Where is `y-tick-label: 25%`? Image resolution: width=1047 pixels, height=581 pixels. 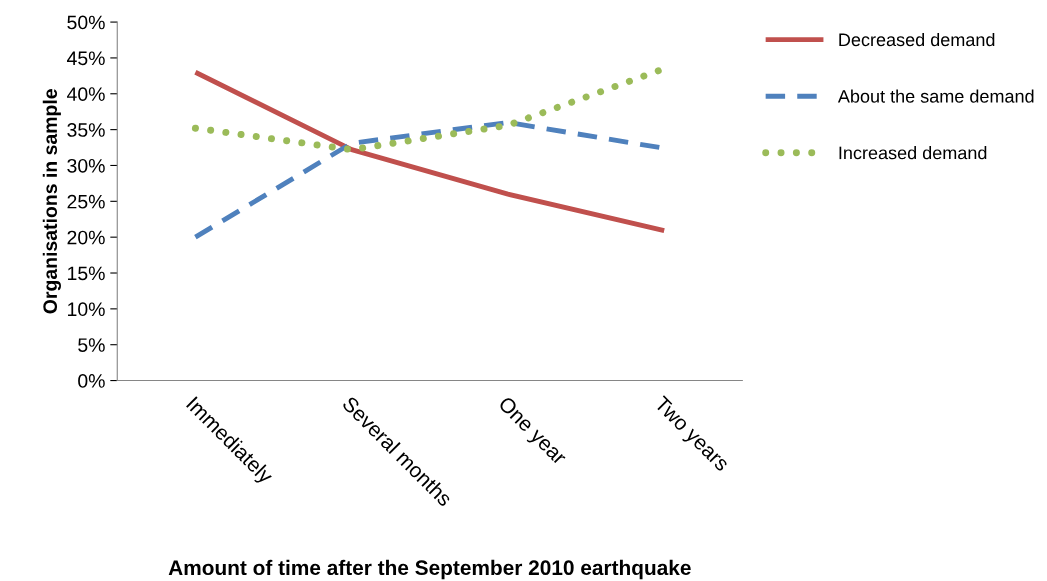
y-tick-label: 25% is located at coordinates (86, 201).